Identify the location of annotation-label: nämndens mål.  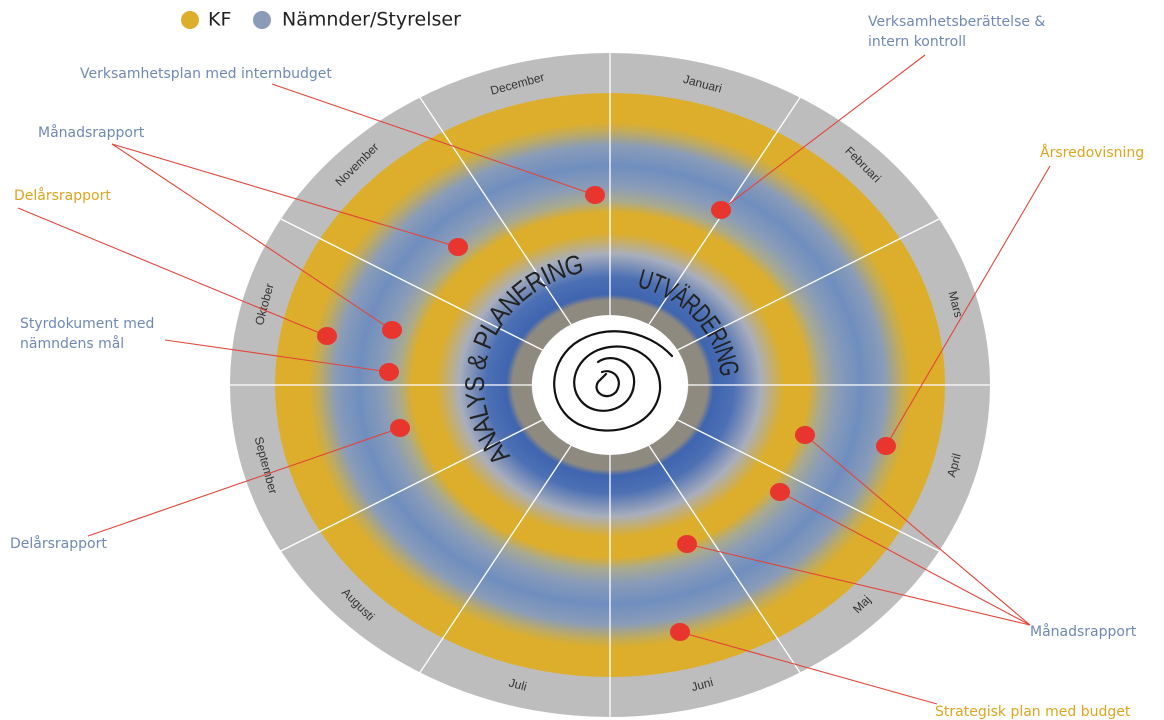
(72, 343).